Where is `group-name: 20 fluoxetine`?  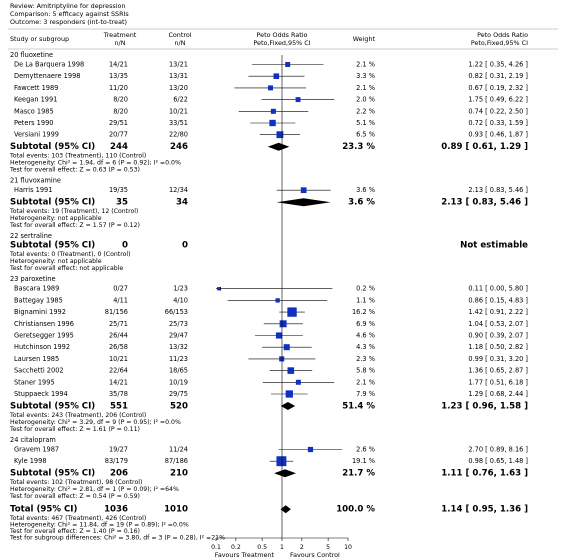
group-name: 20 fluoxetine is located at coordinates (31, 55).